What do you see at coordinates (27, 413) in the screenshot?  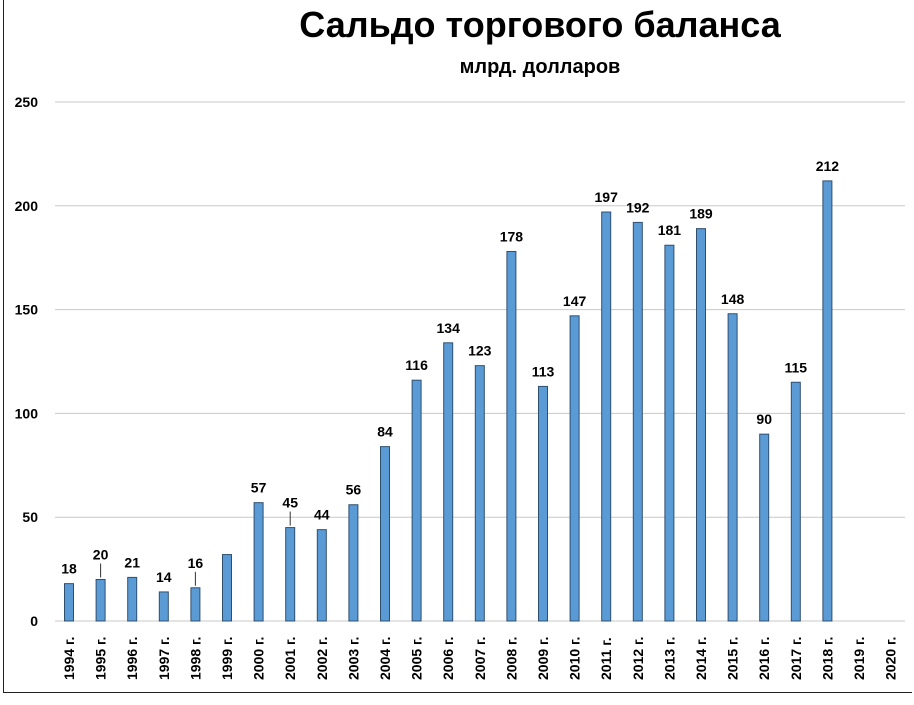 I see `y-tick-label: 100` at bounding box center [27, 413].